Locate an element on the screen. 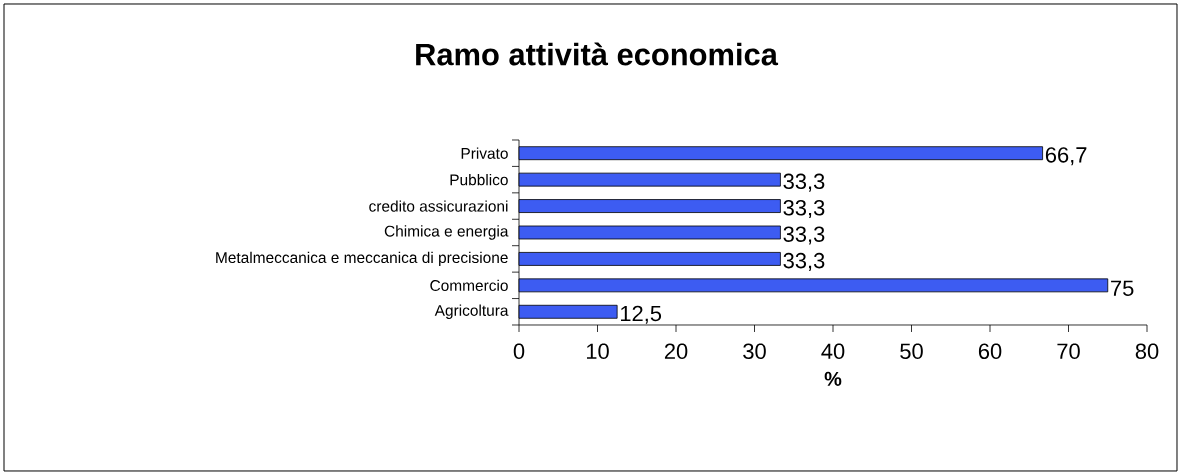 The width and height of the screenshot is (1181, 475). chart-title: Ramo attività economica is located at coordinates (597, 54).